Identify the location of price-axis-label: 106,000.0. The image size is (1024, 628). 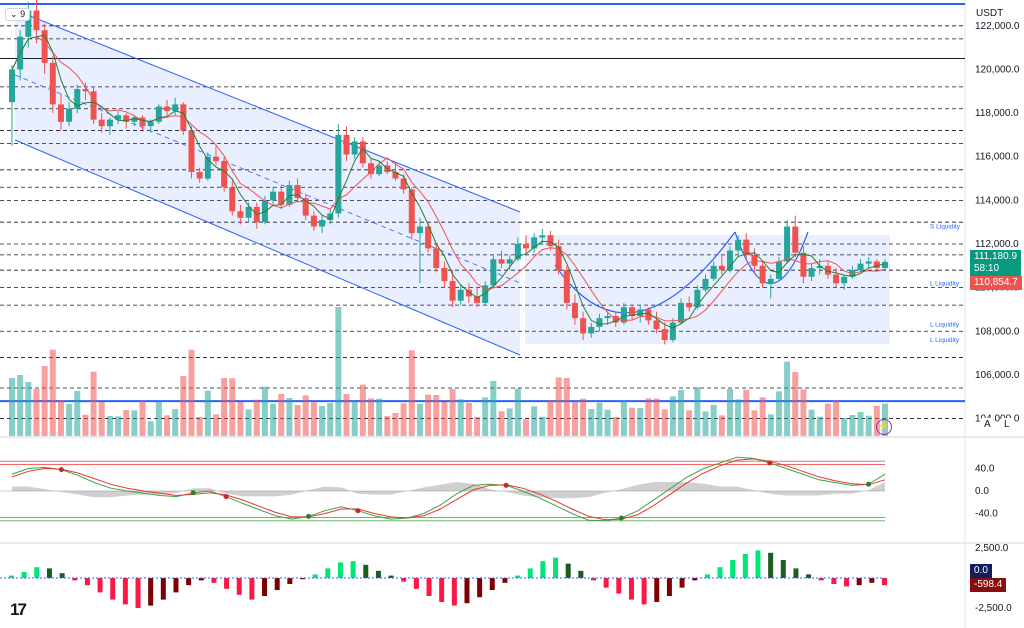
(997, 375).